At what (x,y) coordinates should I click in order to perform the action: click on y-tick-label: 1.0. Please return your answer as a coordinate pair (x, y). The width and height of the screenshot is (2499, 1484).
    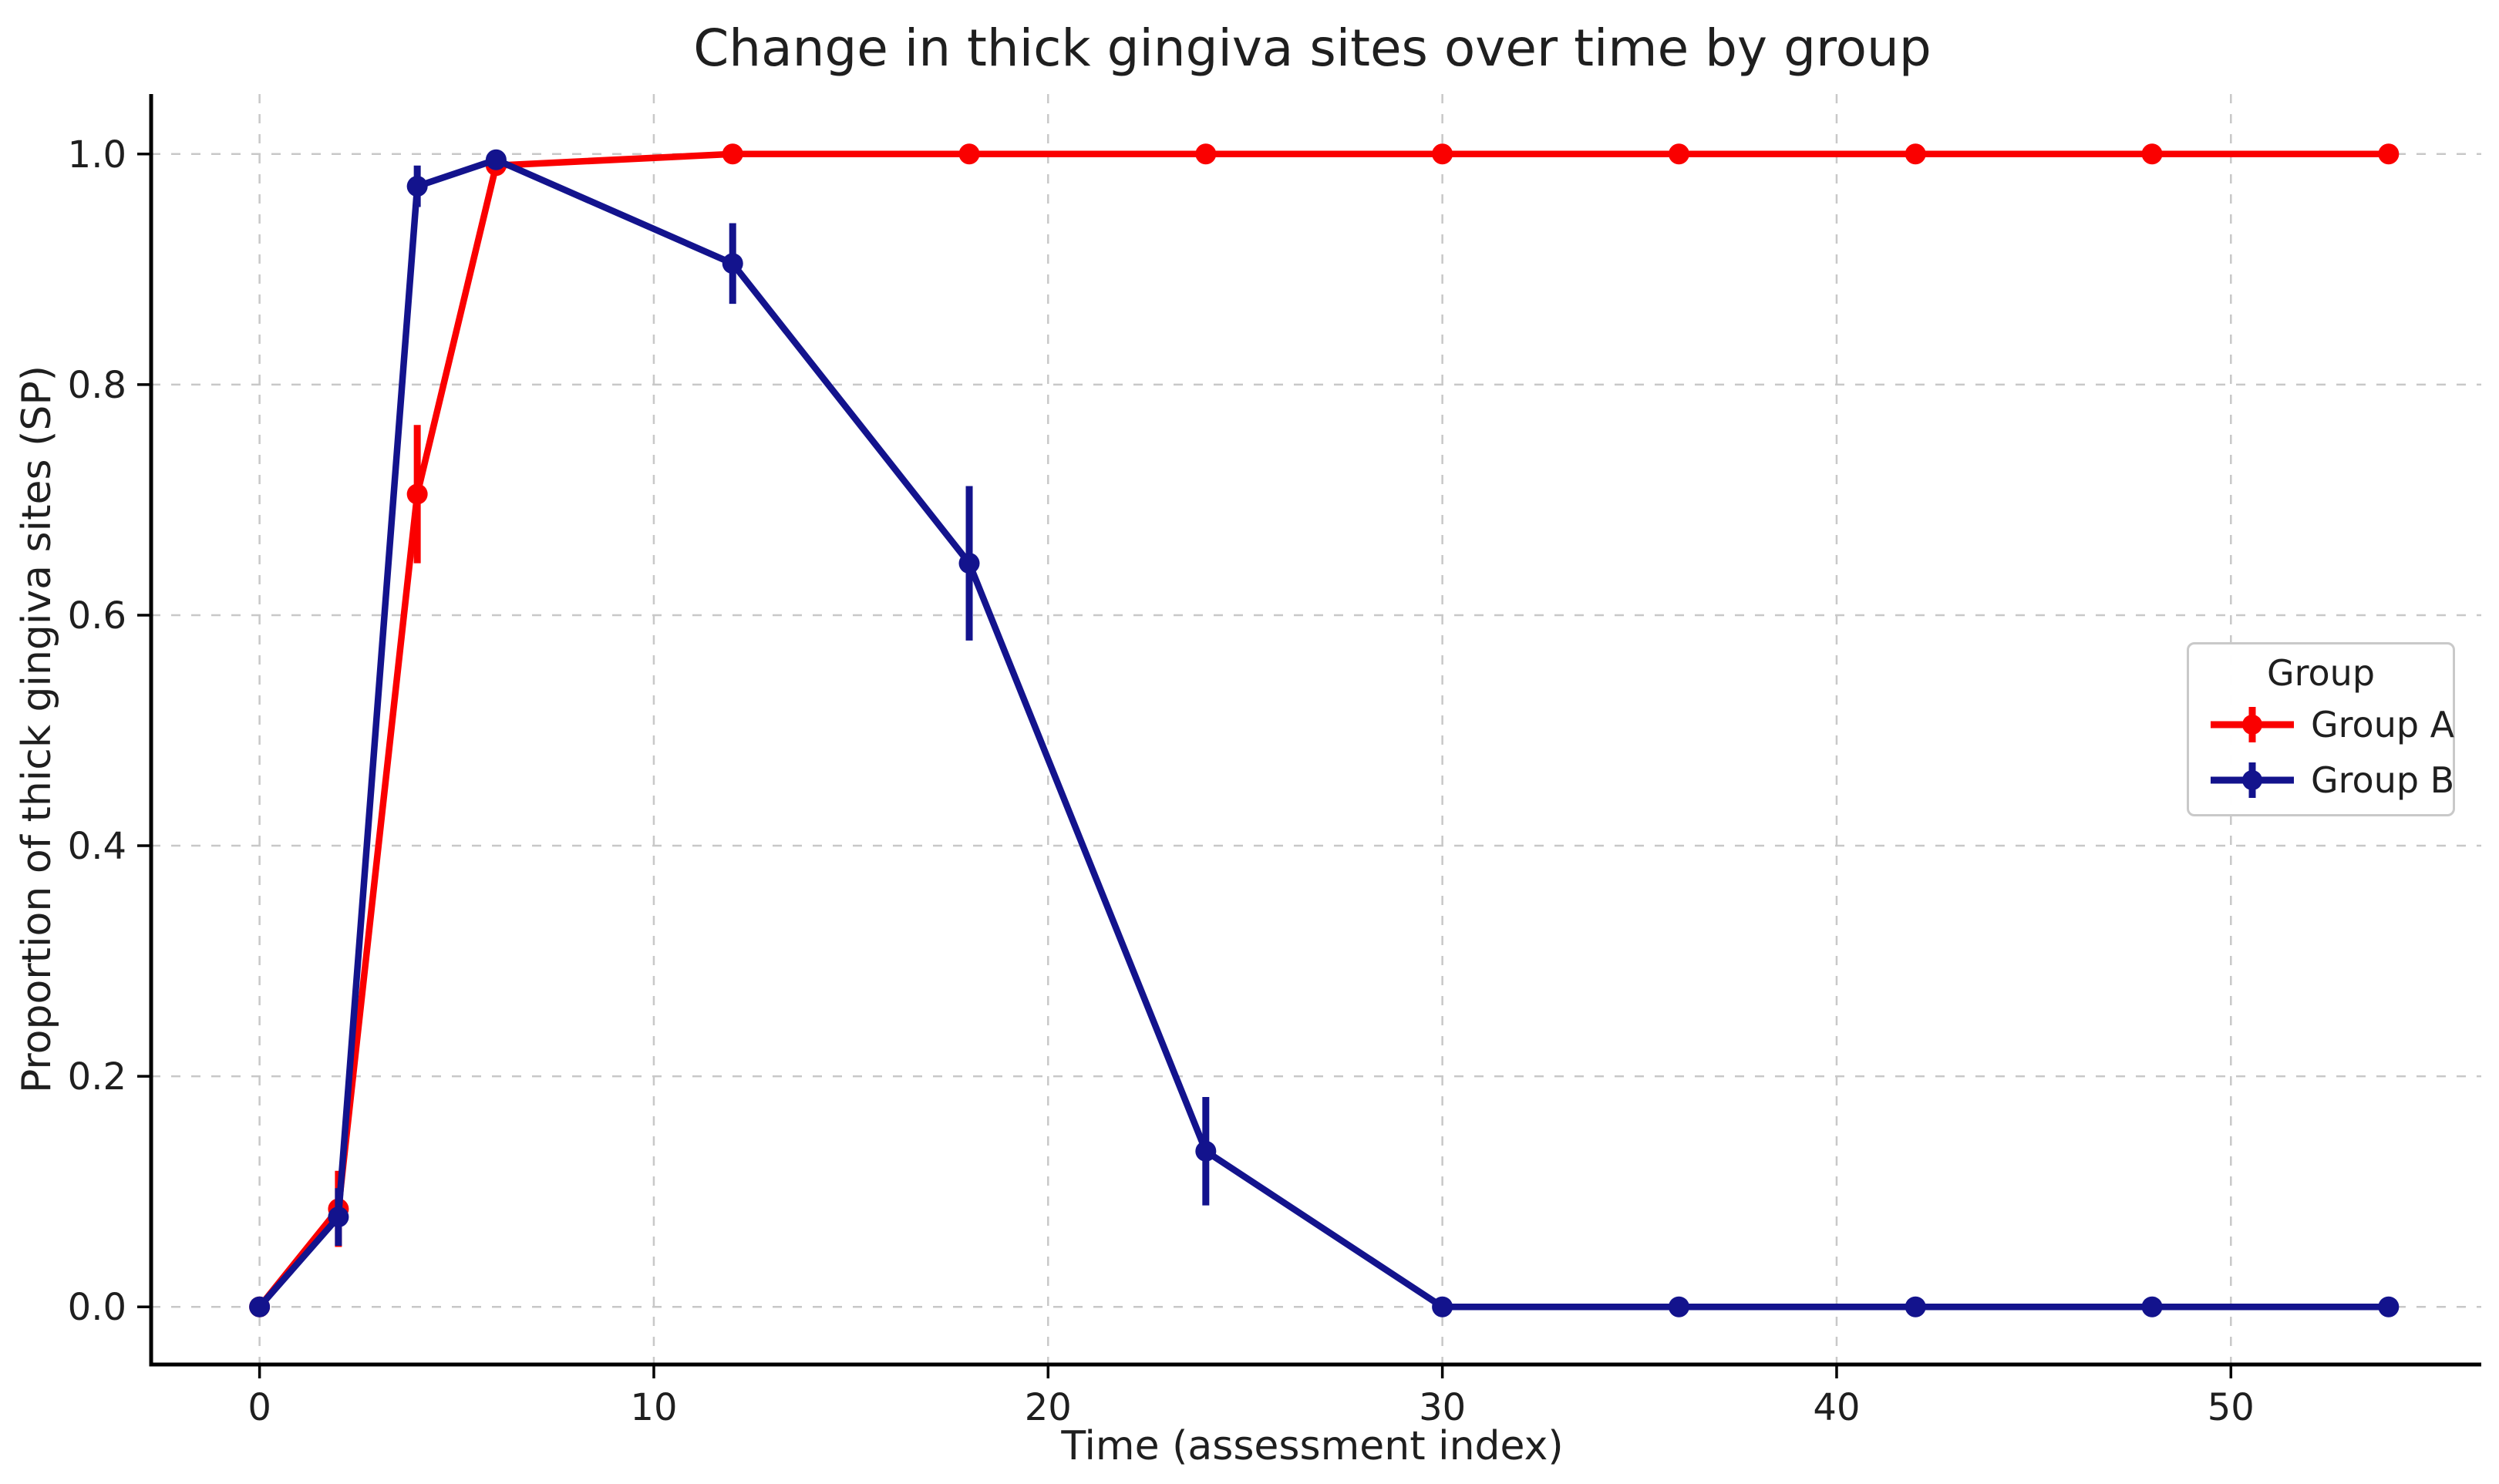
    Looking at the image, I should click on (97, 155).